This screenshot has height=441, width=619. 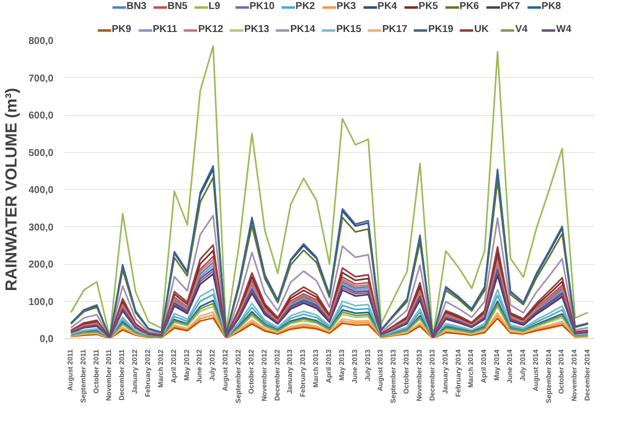 What do you see at coordinates (136, 6) in the screenshot?
I see `legend-label: BN3` at bounding box center [136, 6].